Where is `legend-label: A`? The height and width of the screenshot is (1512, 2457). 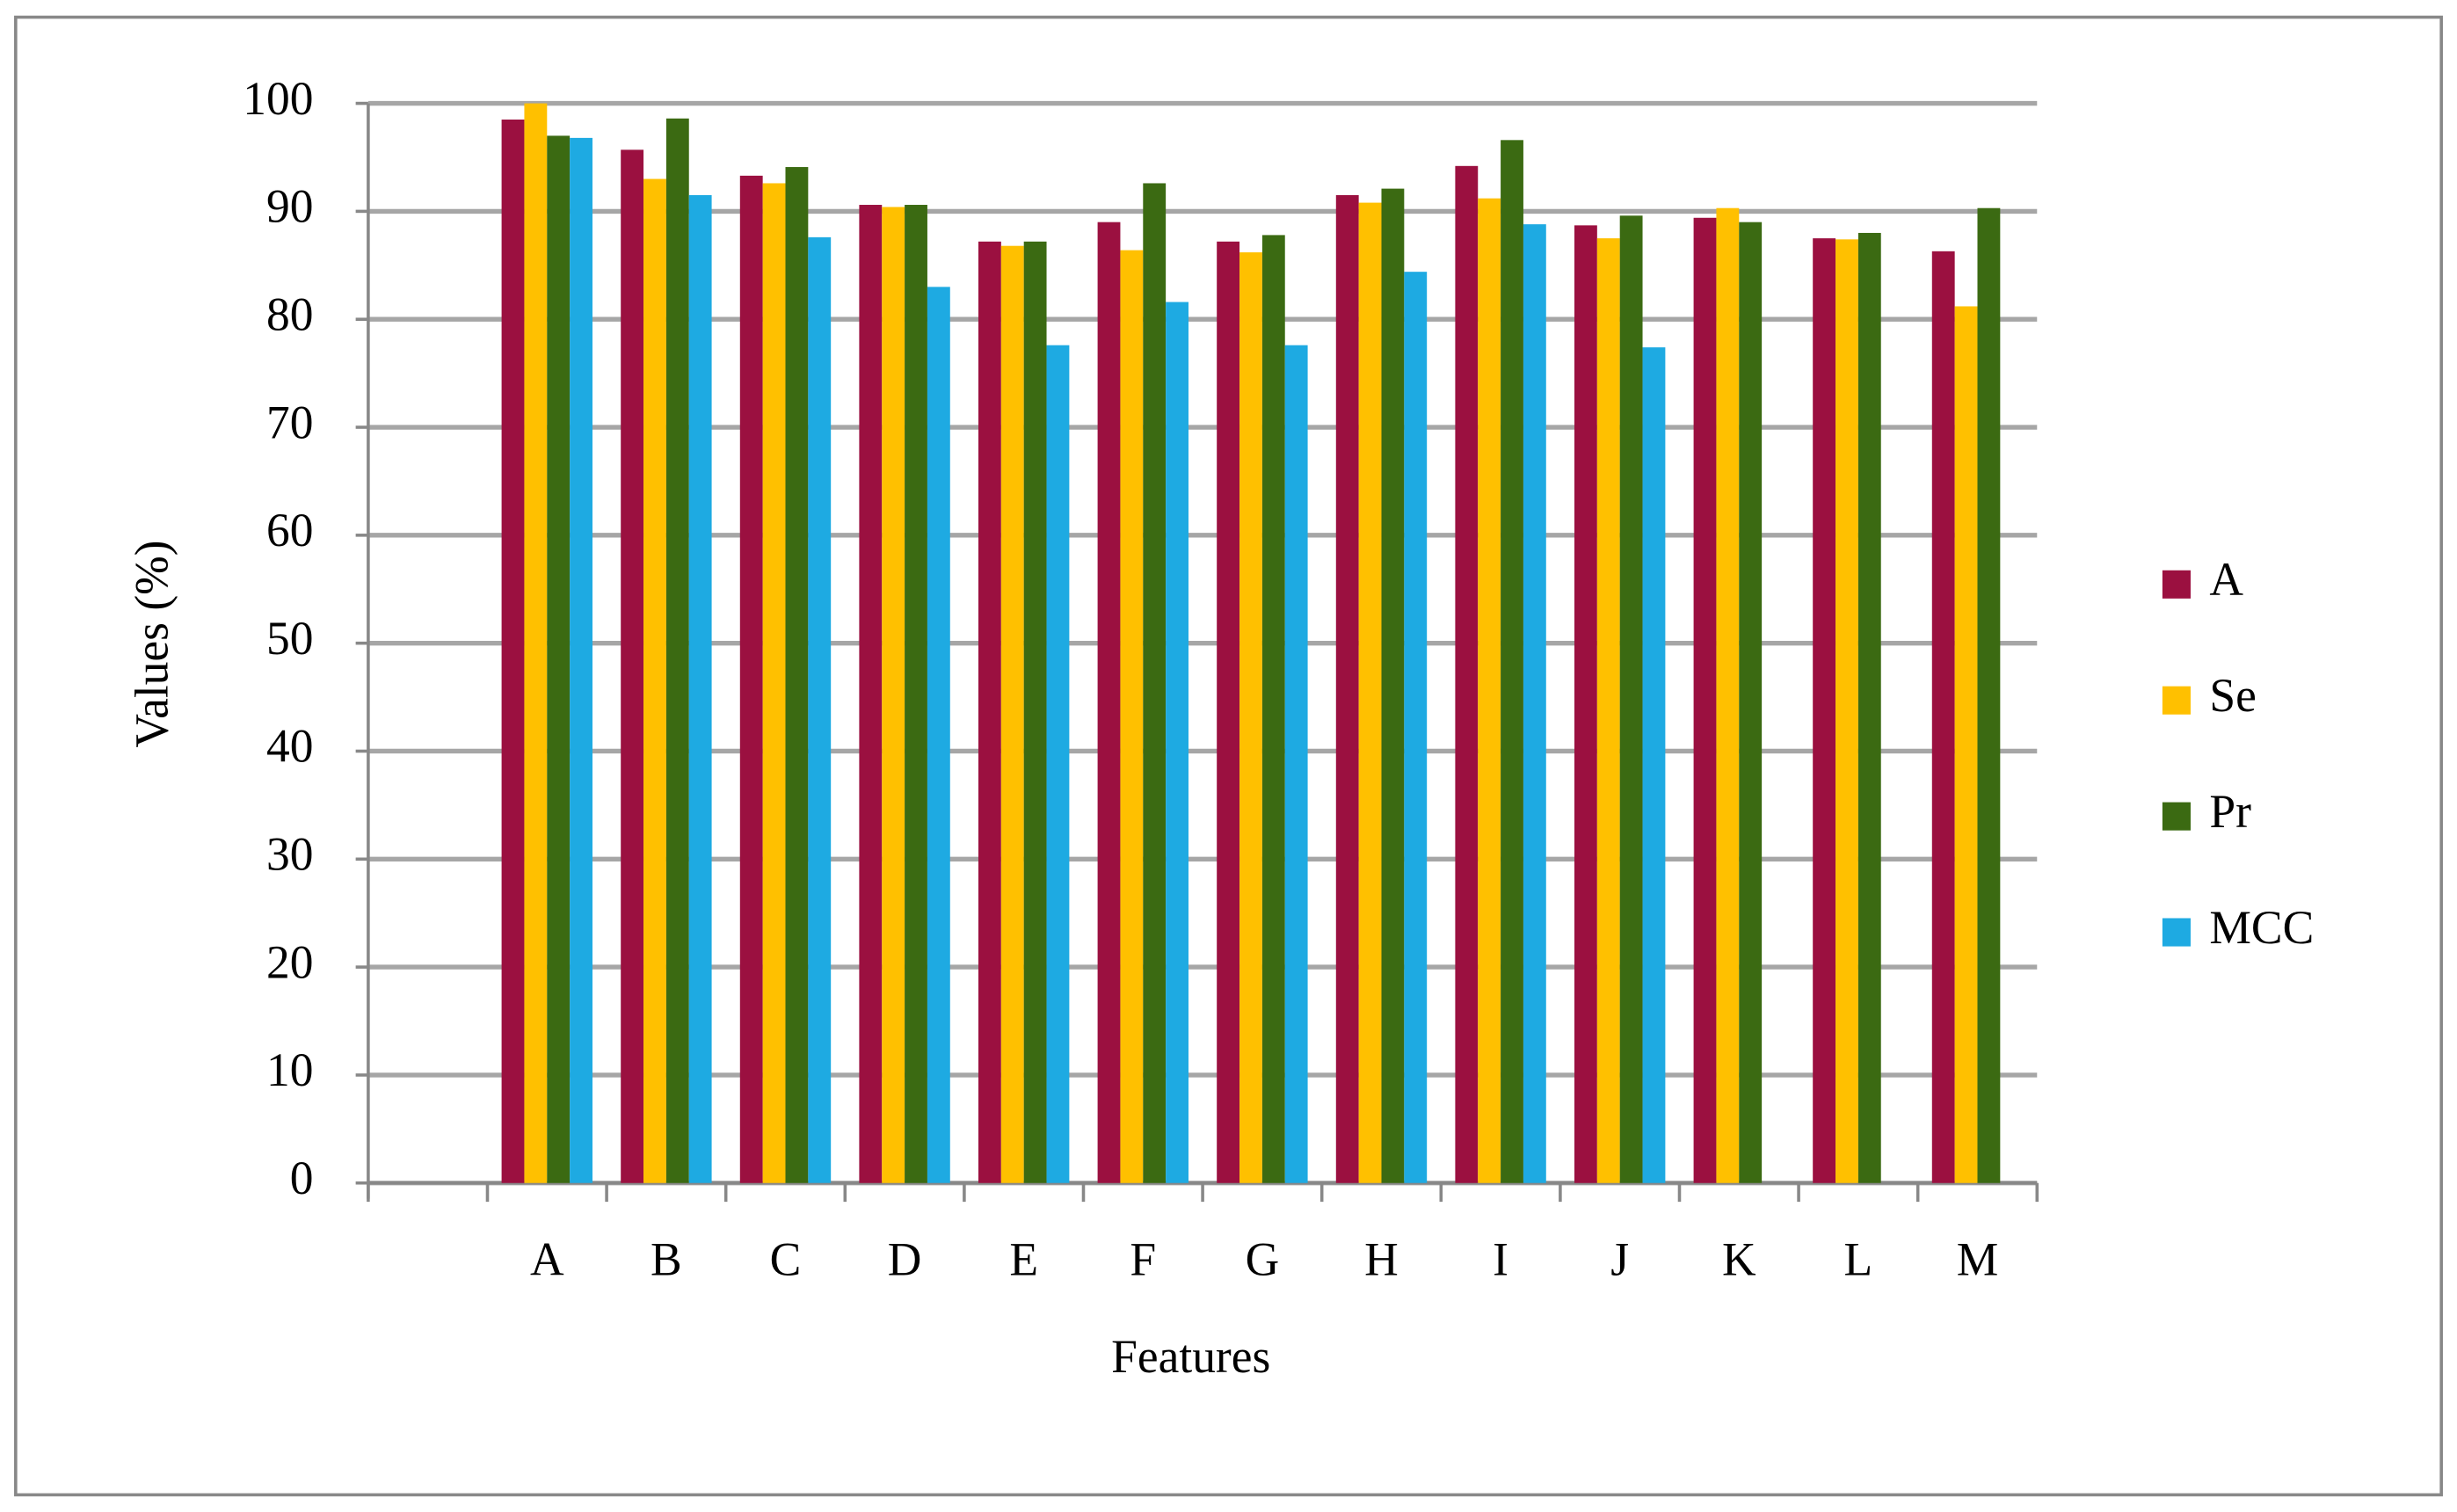 legend-label: A is located at coordinates (2226, 580).